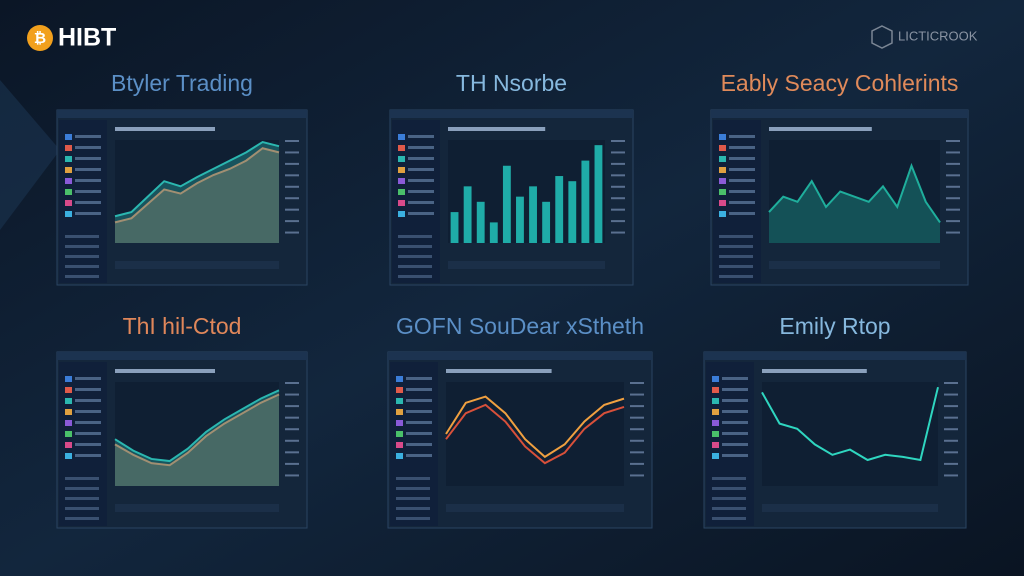 The height and width of the screenshot is (576, 1024). I want to click on brand-icon-glyph: ₿, so click(40, 38).